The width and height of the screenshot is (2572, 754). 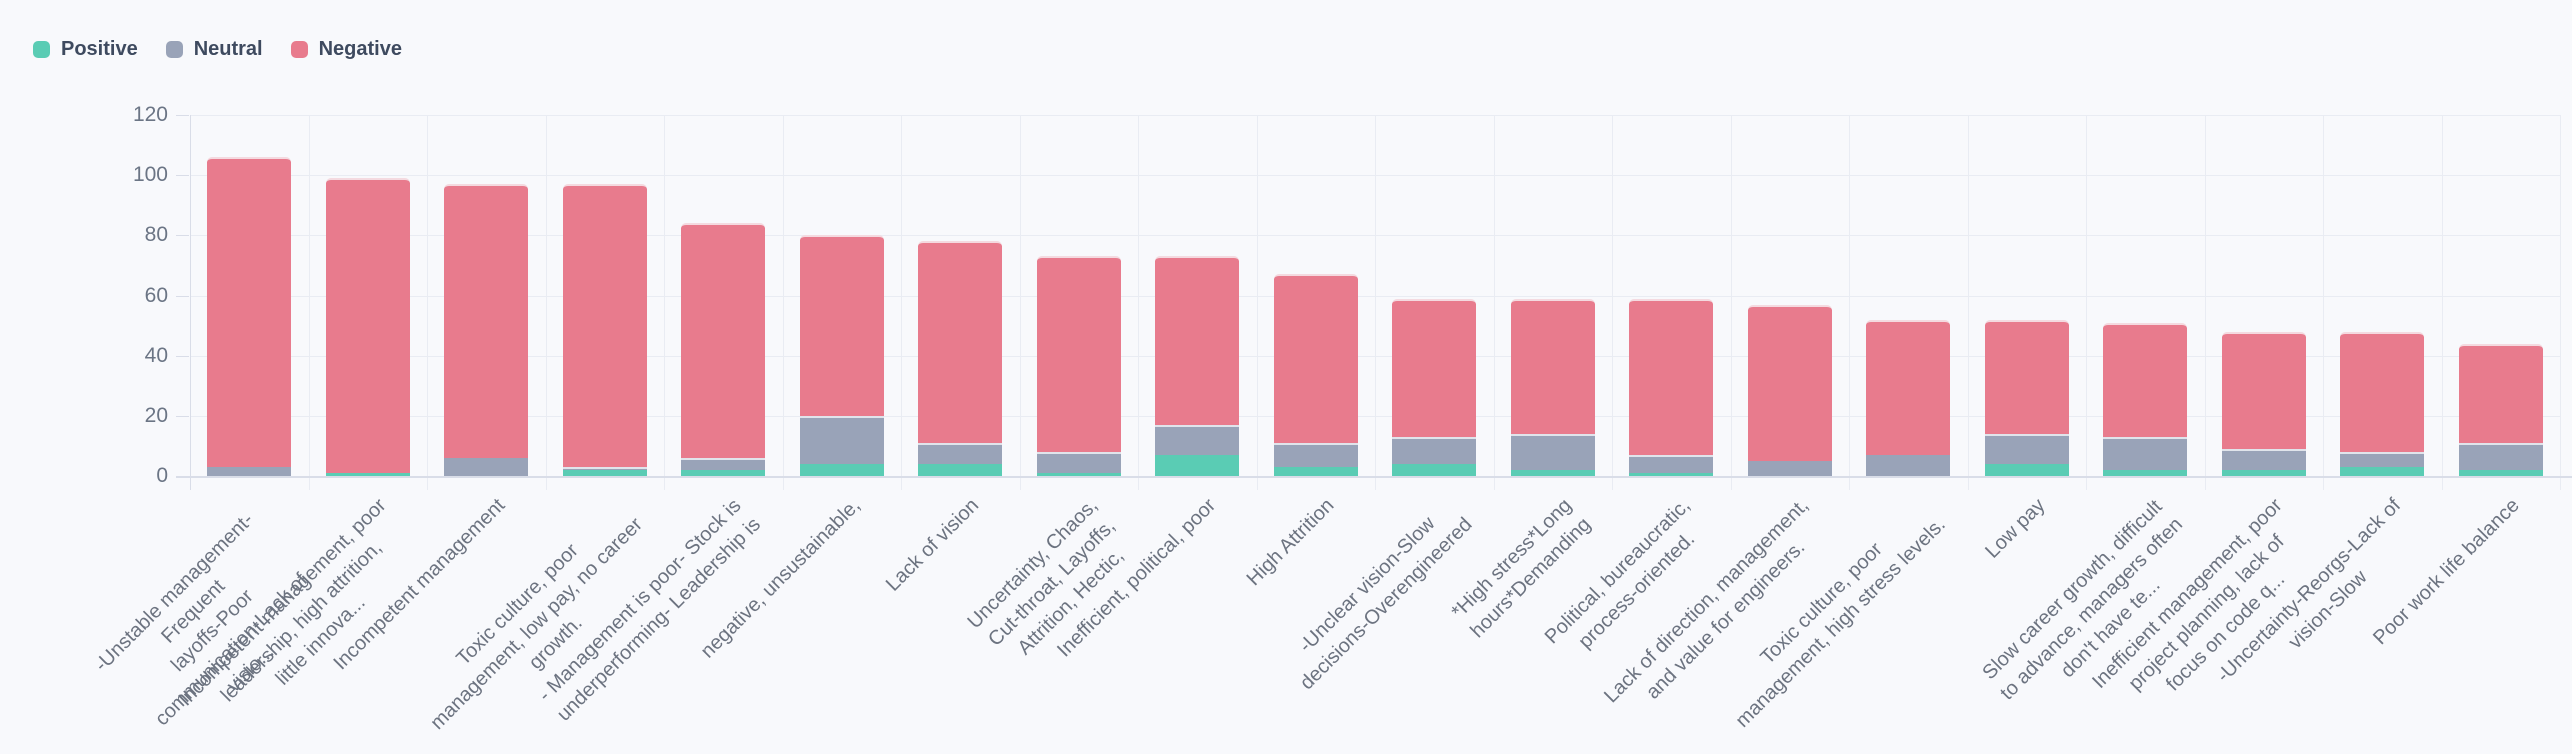 What do you see at coordinates (190, 302) in the screenshot?
I see `y-axis-line` at bounding box center [190, 302].